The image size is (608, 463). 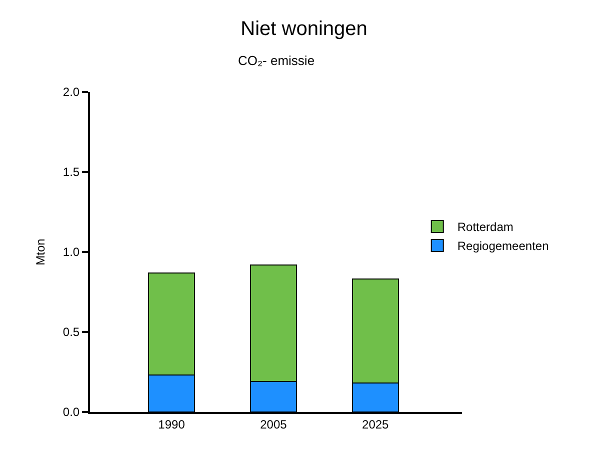 I want to click on y-tick-label: 0.5, so click(x=71, y=332).